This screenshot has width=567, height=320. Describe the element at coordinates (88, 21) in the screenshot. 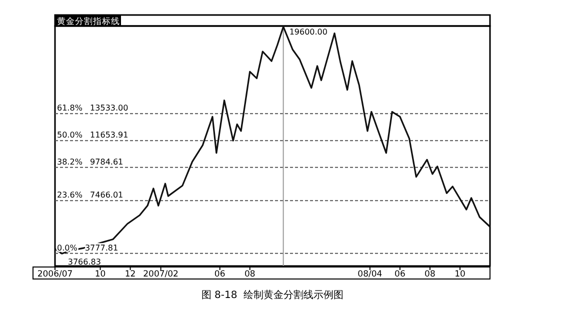

I see `title: 黄金分割指标线` at that location.